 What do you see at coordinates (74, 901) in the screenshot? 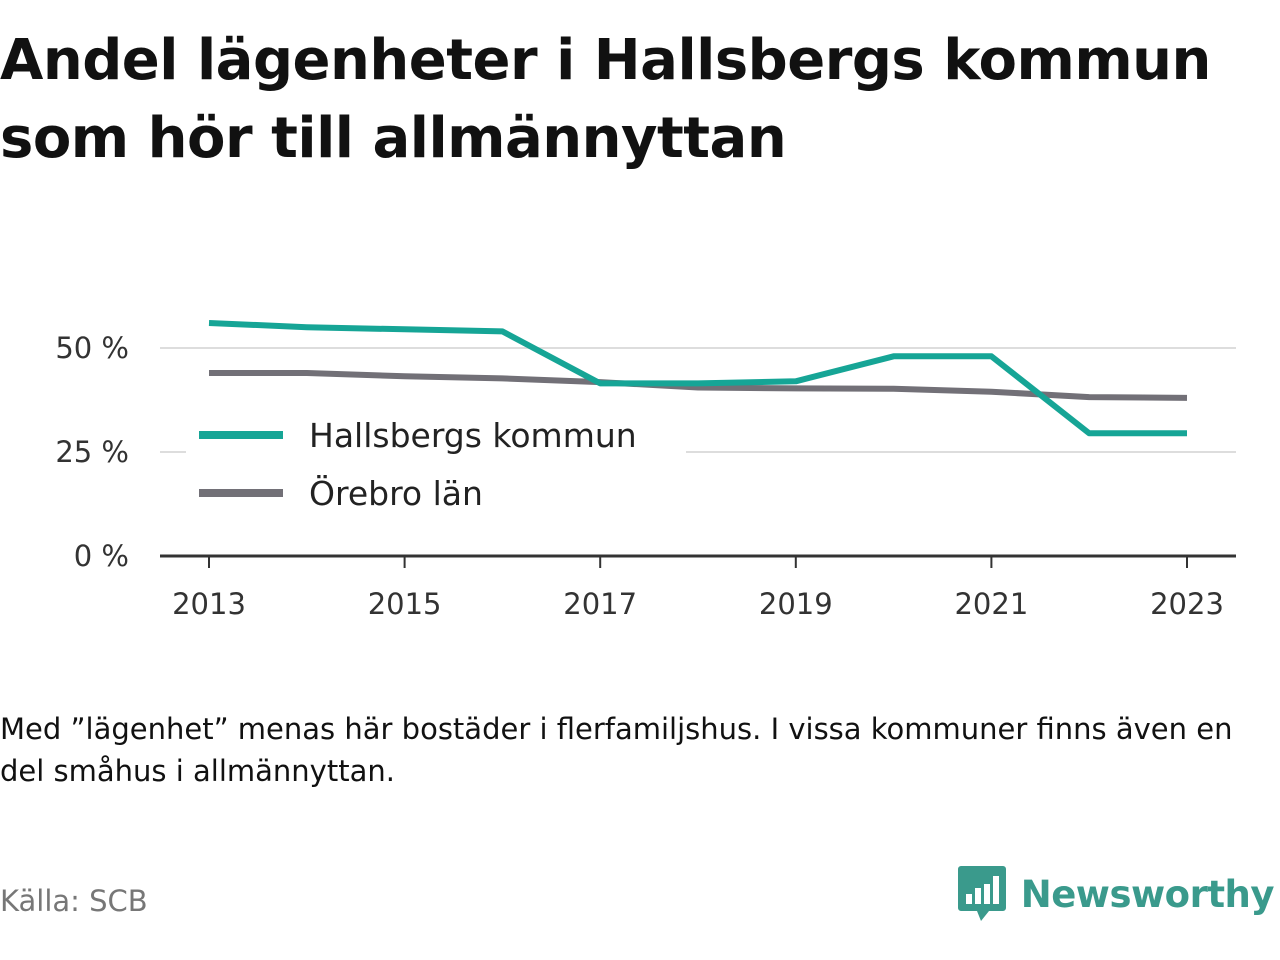
I see `source-label: Källa: SCB` at bounding box center [74, 901].